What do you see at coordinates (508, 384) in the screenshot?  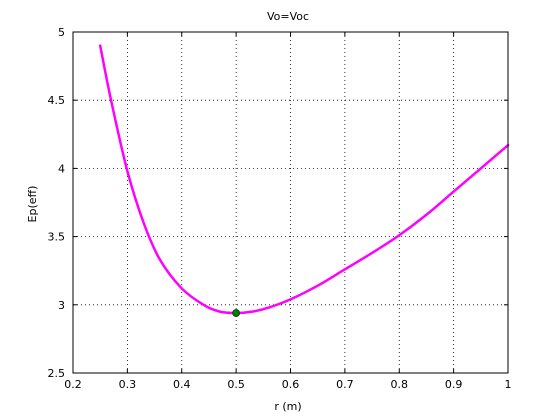 I see `x-tick-label: 1` at bounding box center [508, 384].